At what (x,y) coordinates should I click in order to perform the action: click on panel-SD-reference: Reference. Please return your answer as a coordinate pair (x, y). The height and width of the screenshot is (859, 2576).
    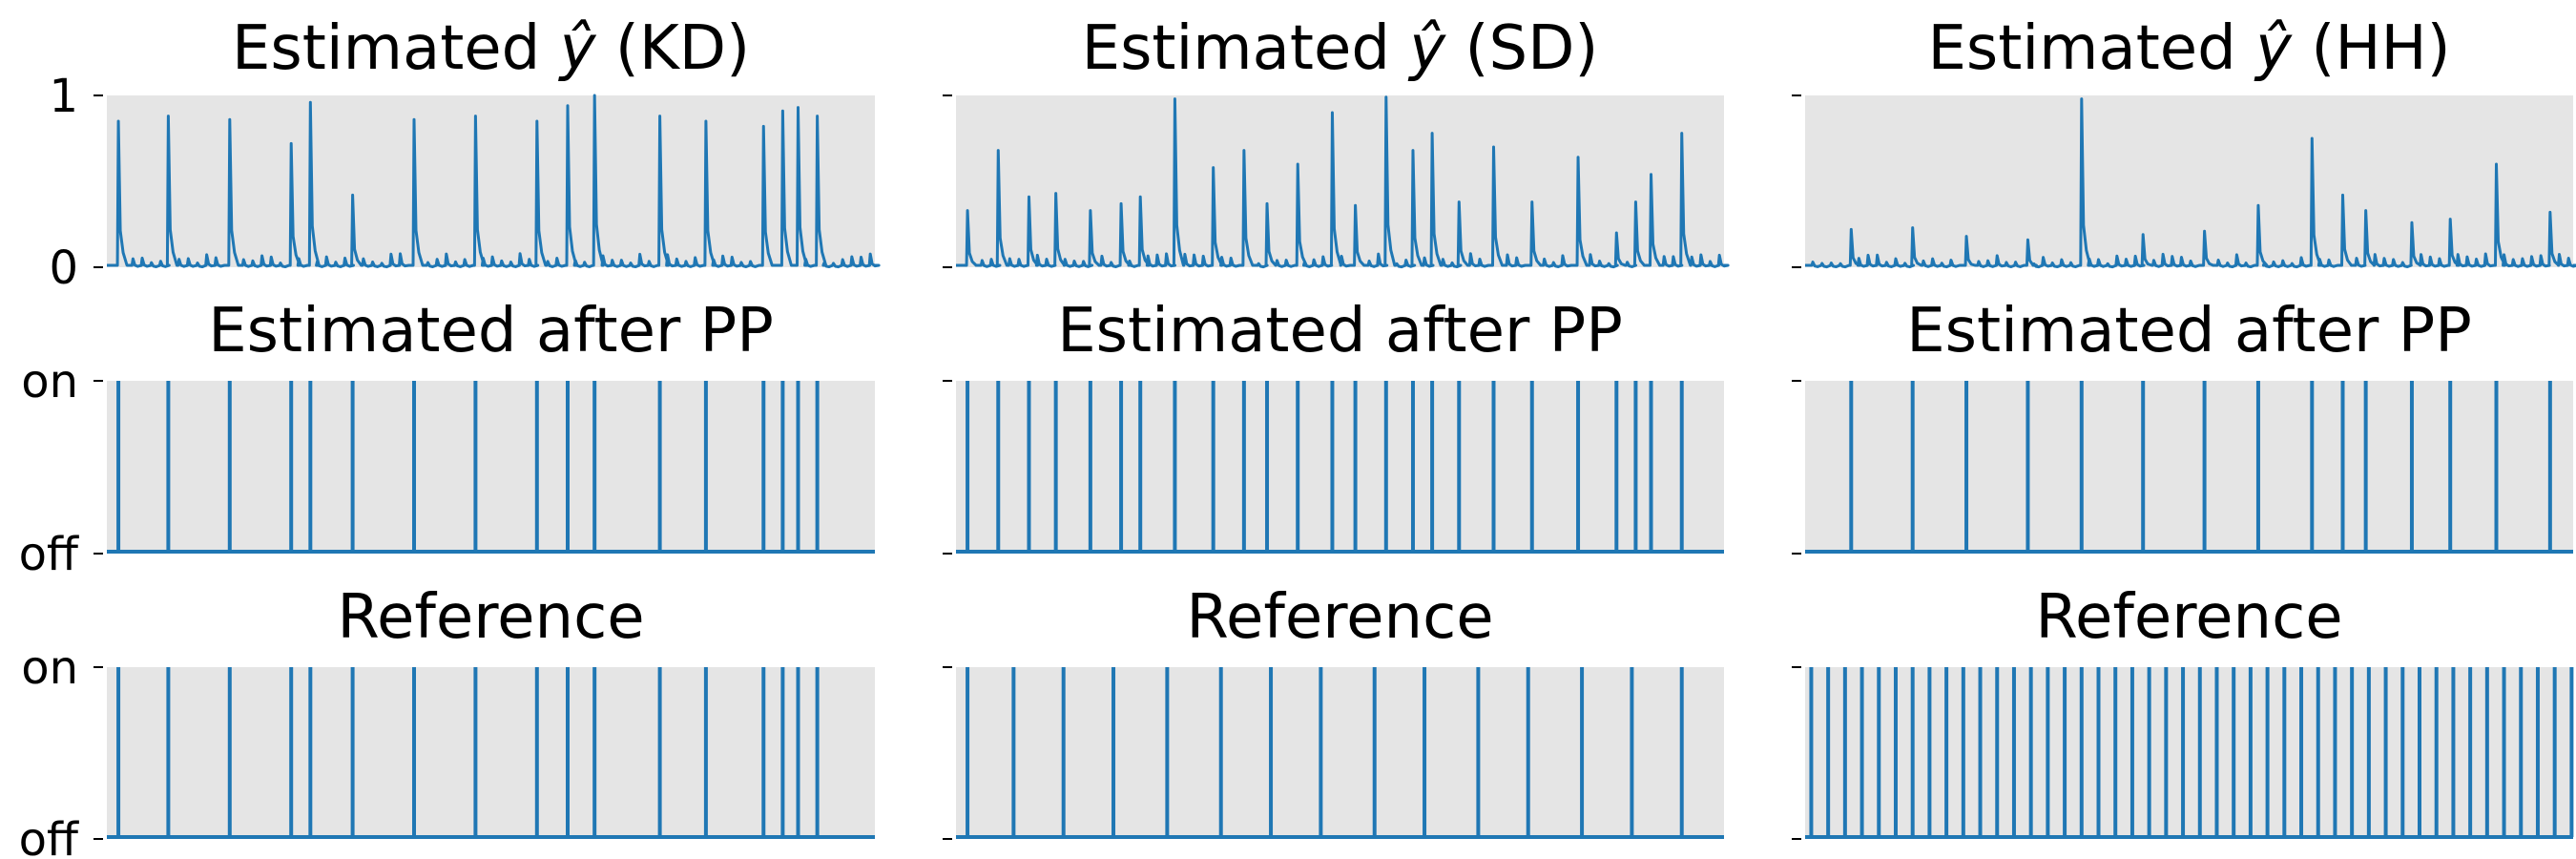
    Looking at the image, I should click on (1333, 711).